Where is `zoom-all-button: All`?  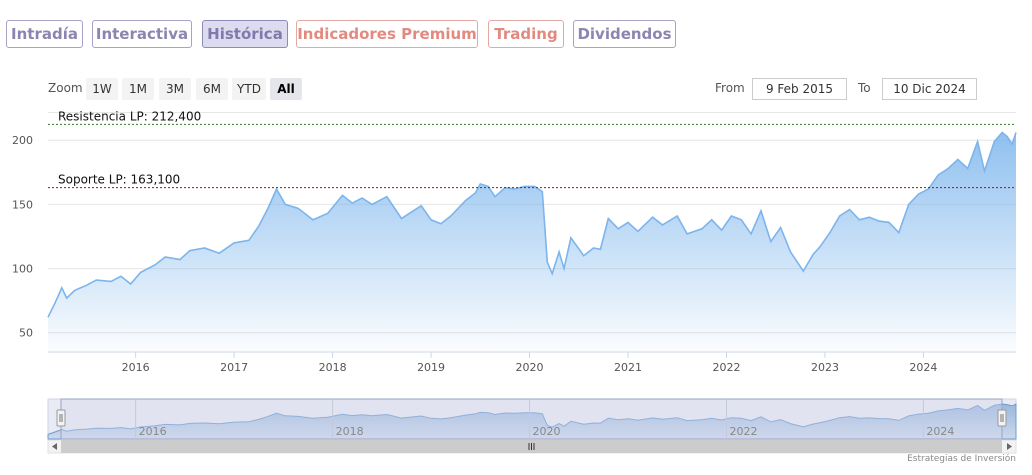
zoom-all-button: All is located at coordinates (286, 89).